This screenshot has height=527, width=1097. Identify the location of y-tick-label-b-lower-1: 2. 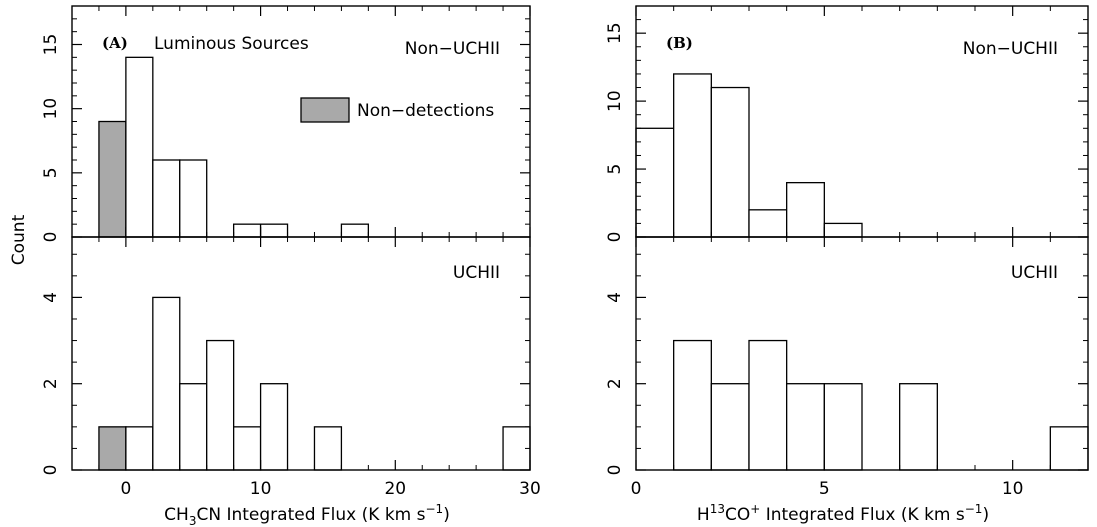
(615, 383).